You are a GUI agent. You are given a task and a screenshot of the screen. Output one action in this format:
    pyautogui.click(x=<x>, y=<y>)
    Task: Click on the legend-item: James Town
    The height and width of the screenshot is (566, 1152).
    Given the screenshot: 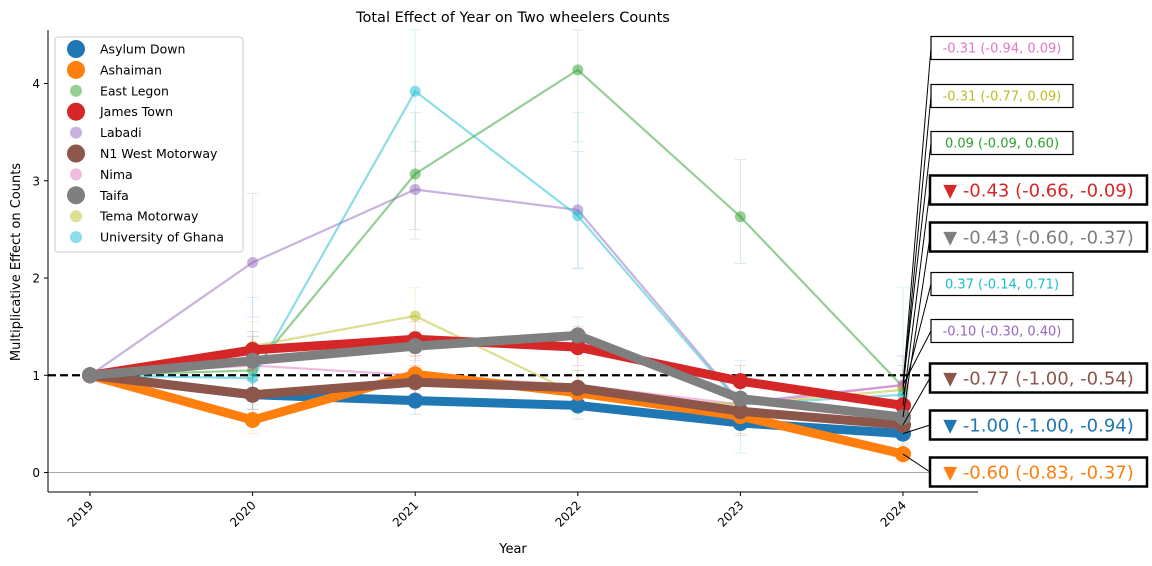 What is the action you would take?
    pyautogui.click(x=120, y=111)
    